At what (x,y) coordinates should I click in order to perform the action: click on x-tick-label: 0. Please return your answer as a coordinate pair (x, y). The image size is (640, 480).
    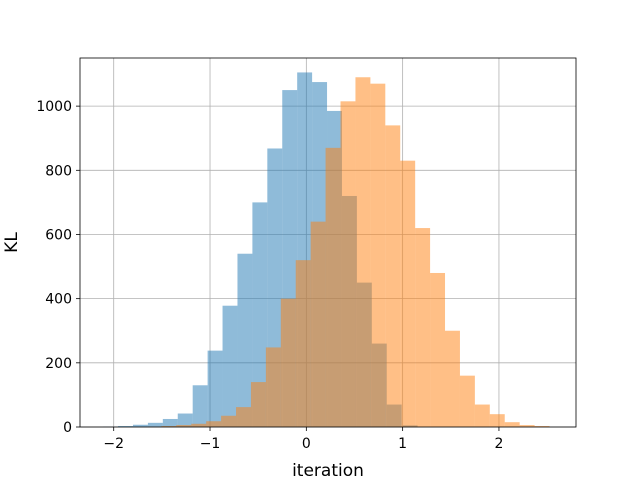
    Looking at the image, I should click on (306, 444).